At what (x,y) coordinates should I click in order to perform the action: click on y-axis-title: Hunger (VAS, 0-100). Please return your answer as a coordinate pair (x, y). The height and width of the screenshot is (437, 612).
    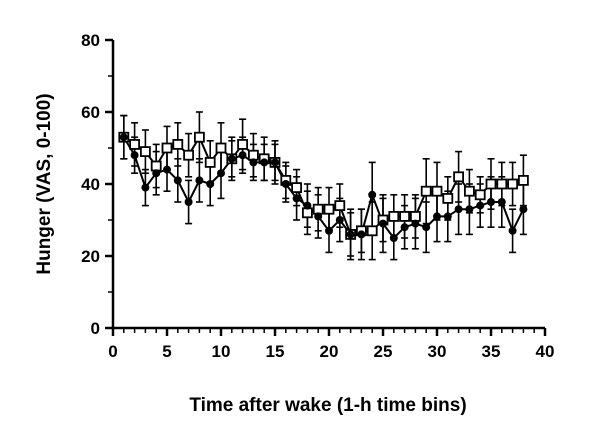
    Looking at the image, I should click on (44, 183).